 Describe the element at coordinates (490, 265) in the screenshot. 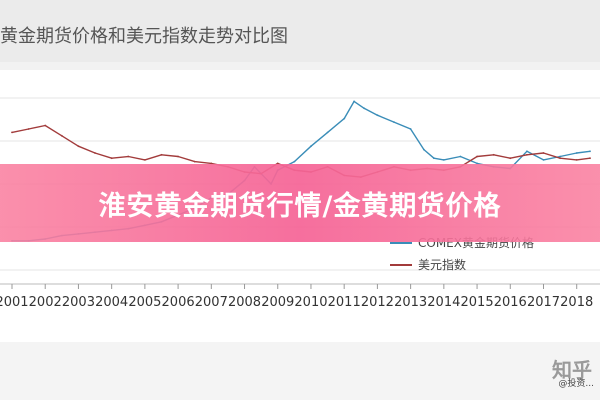

I see `legend-item-dollar: 美元指数` at that location.